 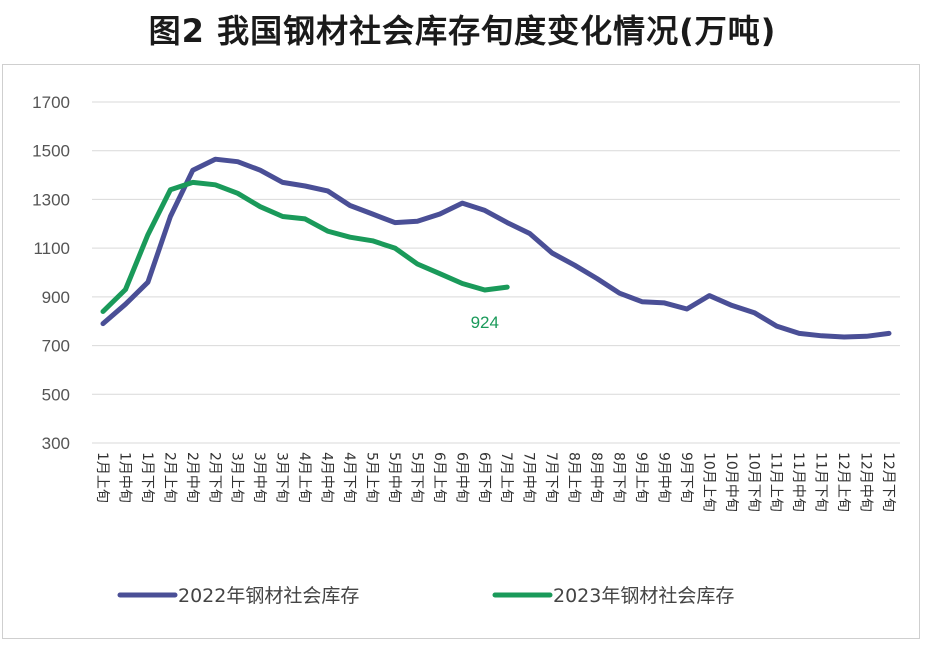 I want to click on x-tick-label: 9月下旬, so click(x=686, y=477).